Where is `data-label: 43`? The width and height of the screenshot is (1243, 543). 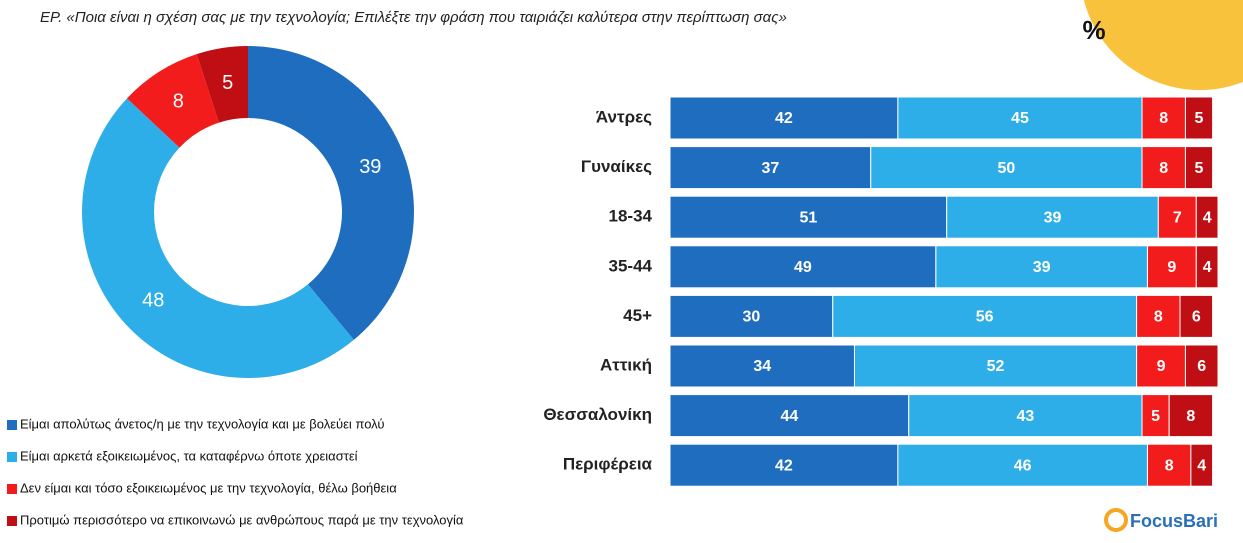 data-label: 43 is located at coordinates (1025, 416).